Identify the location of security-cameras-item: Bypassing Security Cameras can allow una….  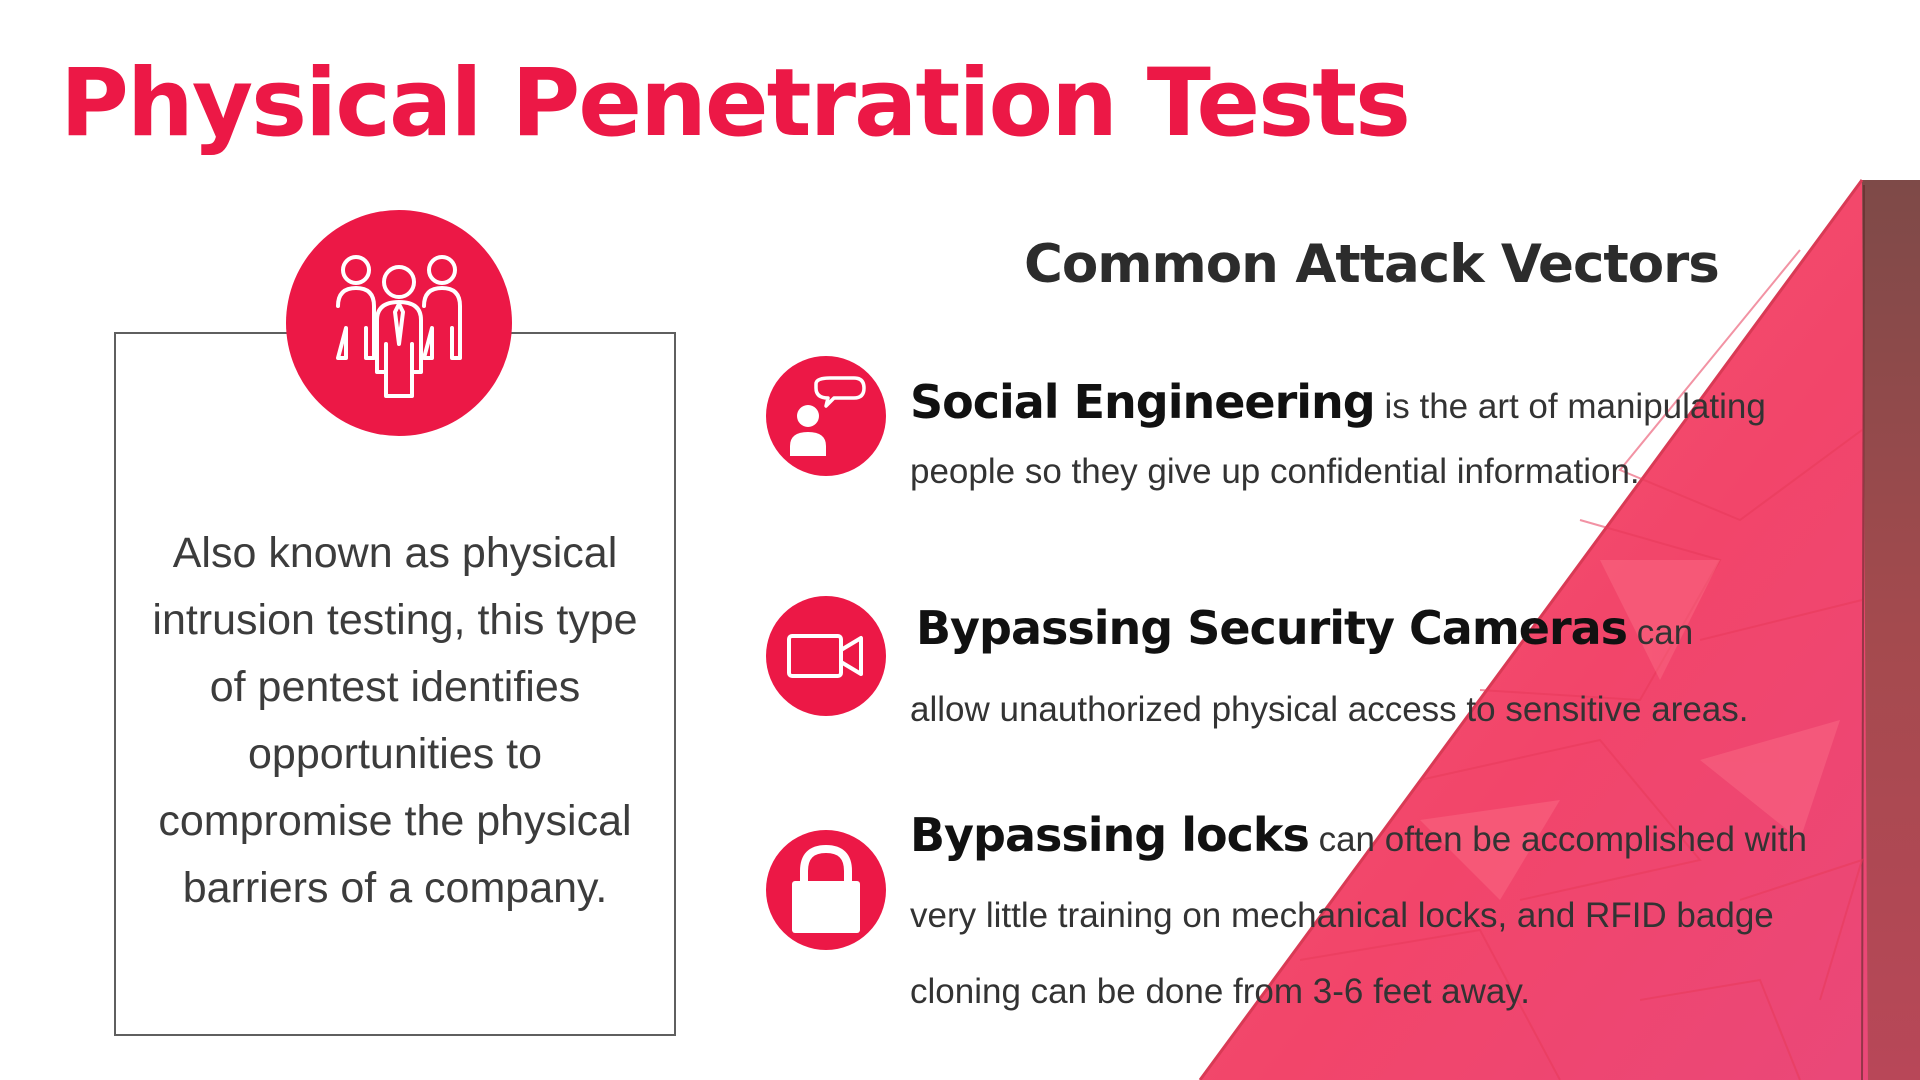
(1340, 669).